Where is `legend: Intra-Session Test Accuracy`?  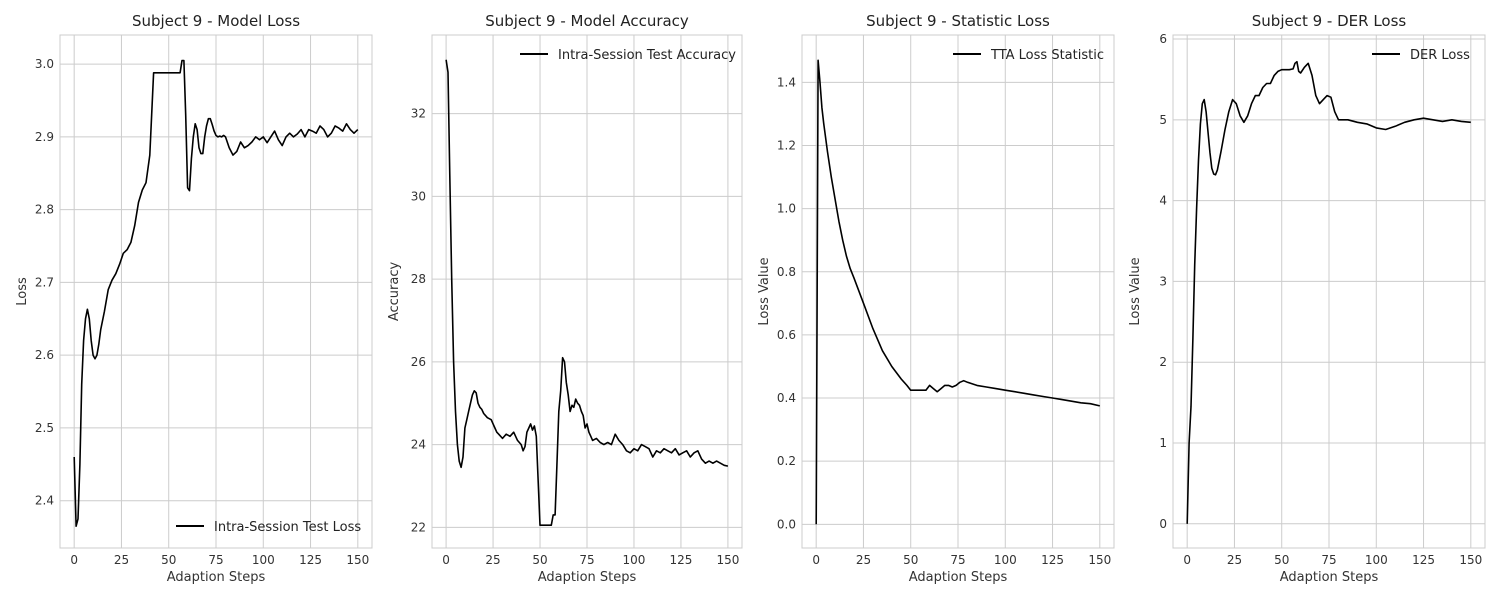 legend: Intra-Session Test Accuracy is located at coordinates (628, 55).